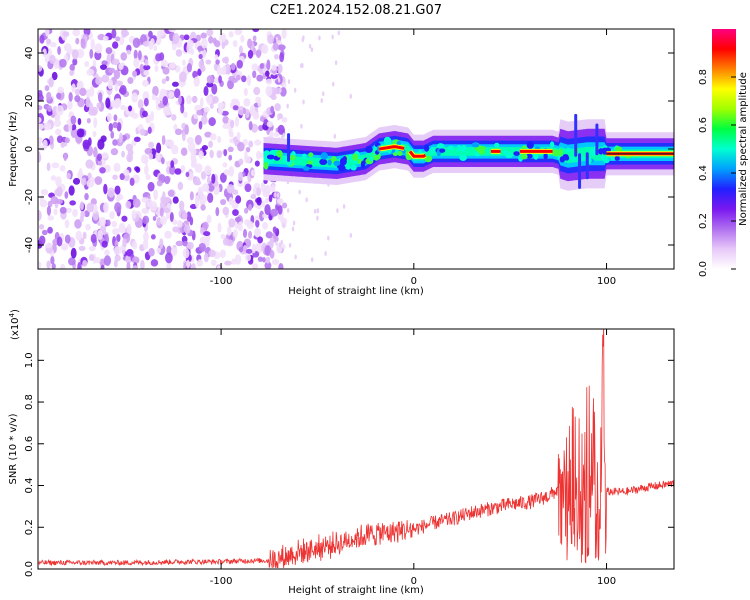 The width and height of the screenshot is (750, 600). Describe the element at coordinates (13, 448) in the screenshot. I see `snr-y-axis-label: SNR (10 * v/v)` at that location.